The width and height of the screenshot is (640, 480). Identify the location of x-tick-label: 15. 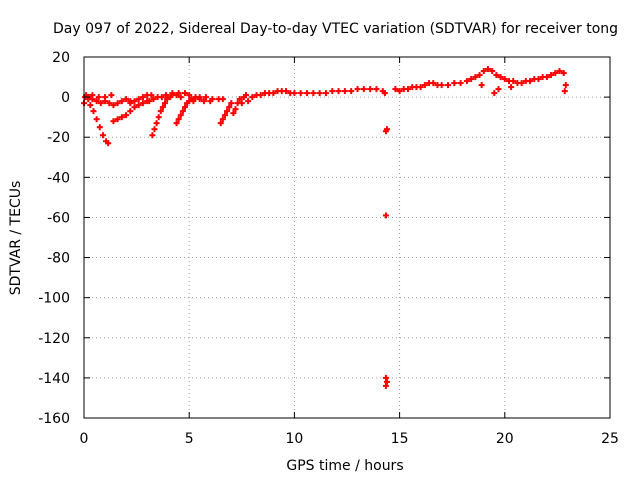
(400, 439).